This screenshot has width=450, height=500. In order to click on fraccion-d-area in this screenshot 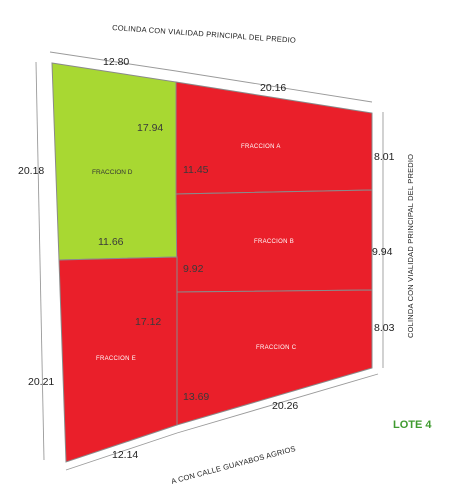, I will do `click(114, 161)`.